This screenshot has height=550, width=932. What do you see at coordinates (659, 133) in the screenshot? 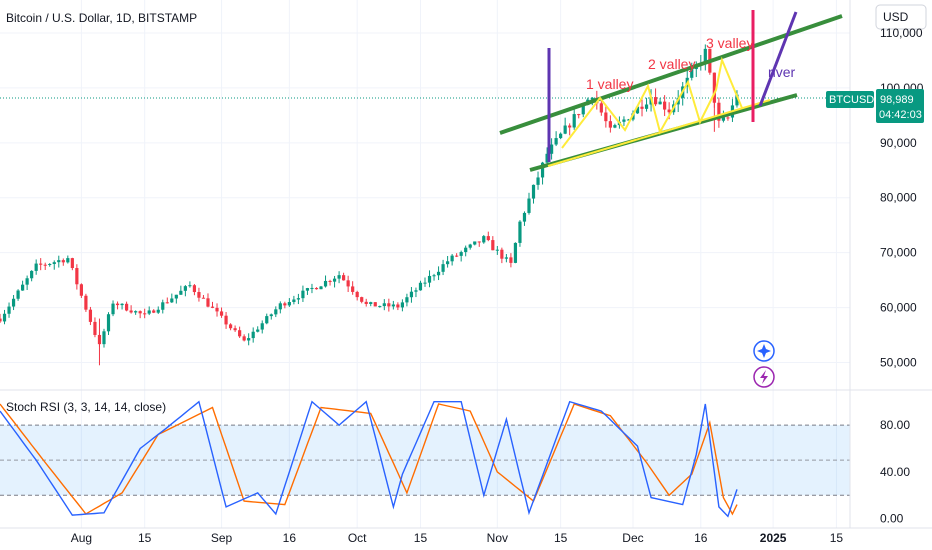
I see `yellow-support-line` at bounding box center [659, 133].